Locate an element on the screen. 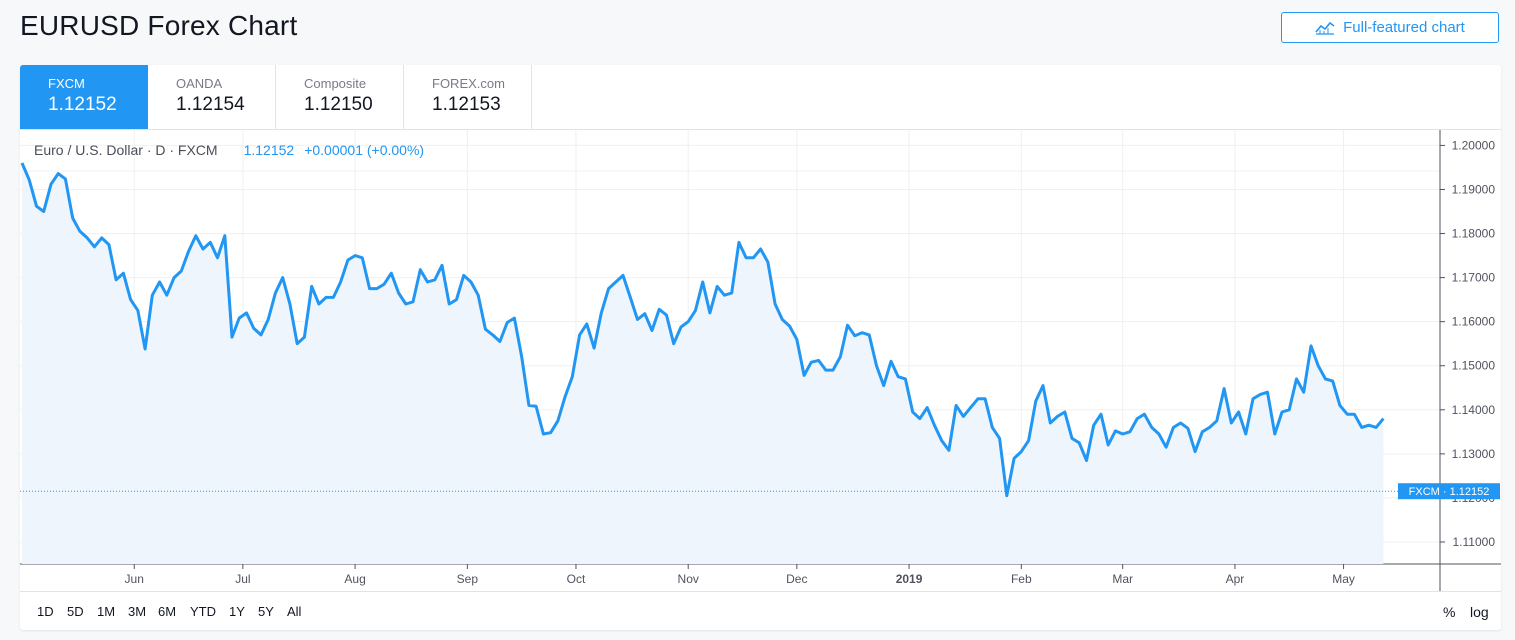 The image size is (1515, 640). range-5y: 5Y is located at coordinates (266, 611).